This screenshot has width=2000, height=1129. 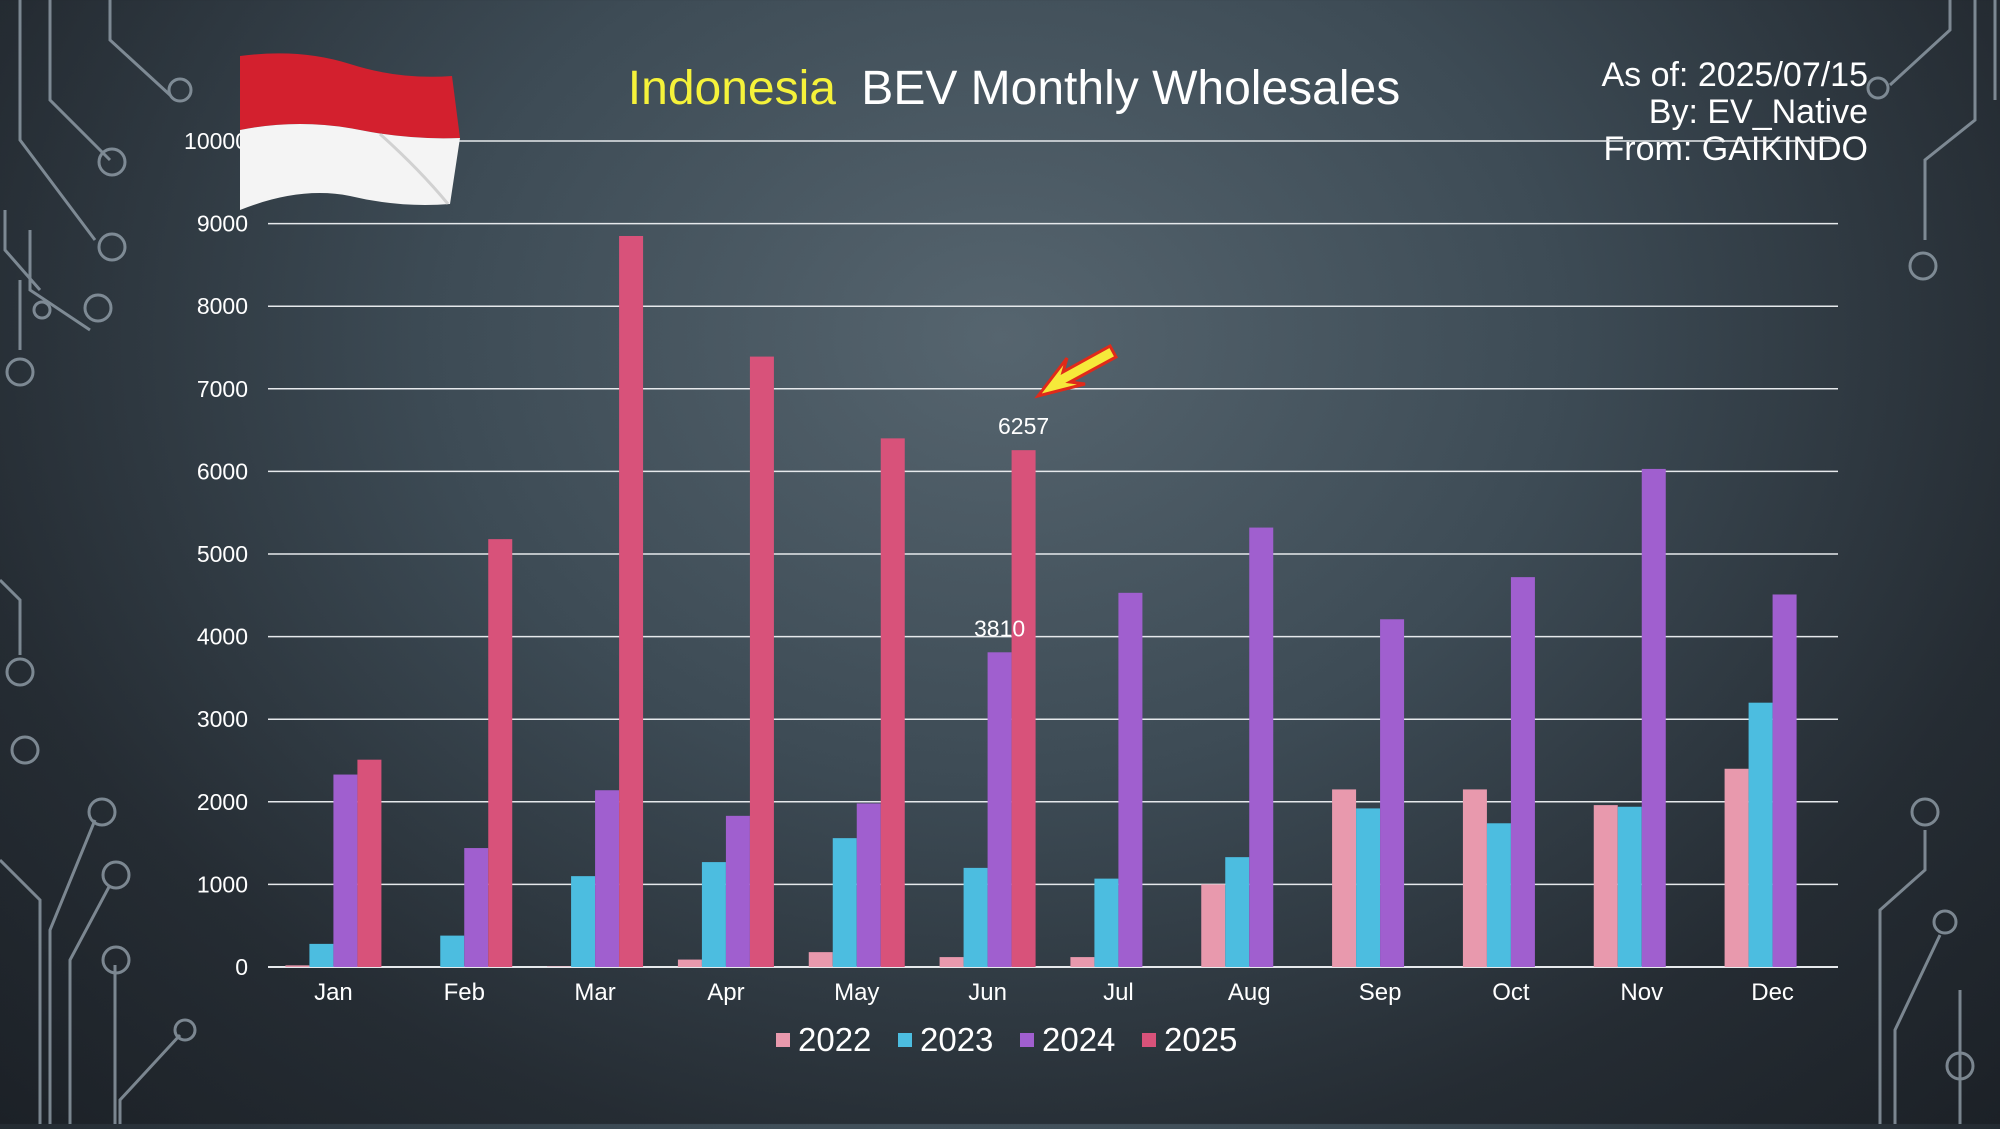 What do you see at coordinates (1023, 426) in the screenshot?
I see `data-label: 6257` at bounding box center [1023, 426].